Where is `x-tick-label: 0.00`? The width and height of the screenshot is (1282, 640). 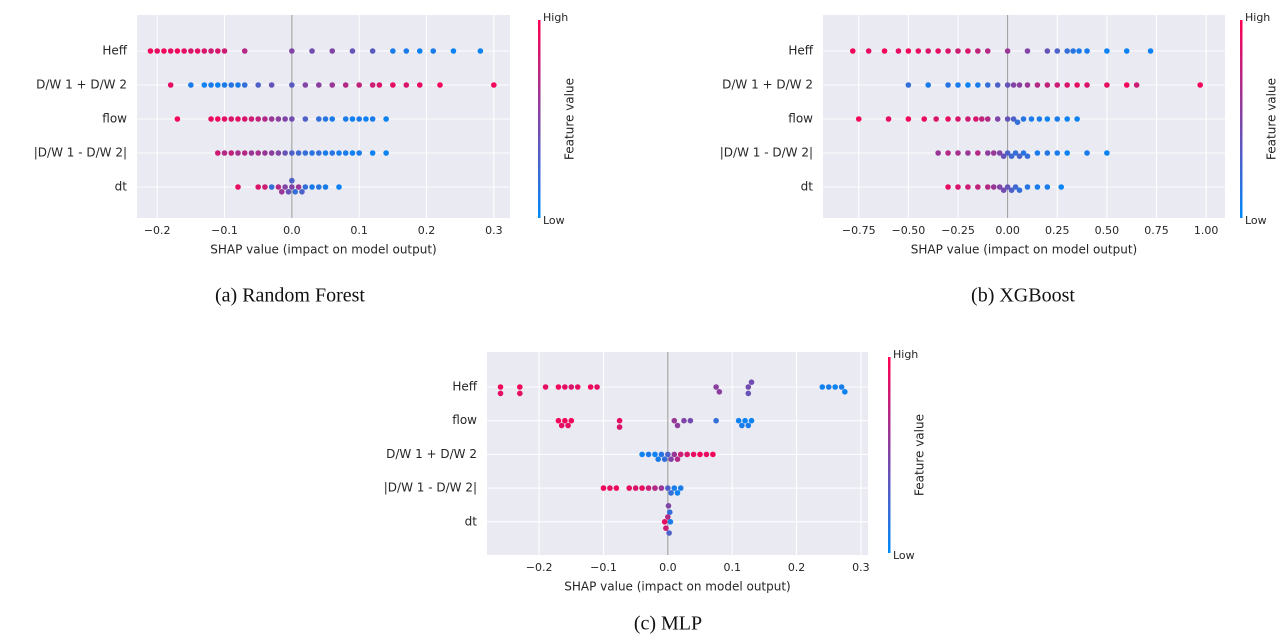 x-tick-label: 0.00 is located at coordinates (1007, 230).